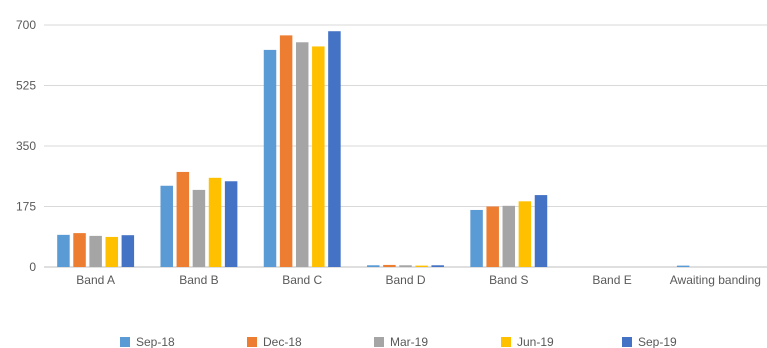 The height and width of the screenshot is (348, 767). I want to click on legend-label: Sep-19, so click(657, 341).